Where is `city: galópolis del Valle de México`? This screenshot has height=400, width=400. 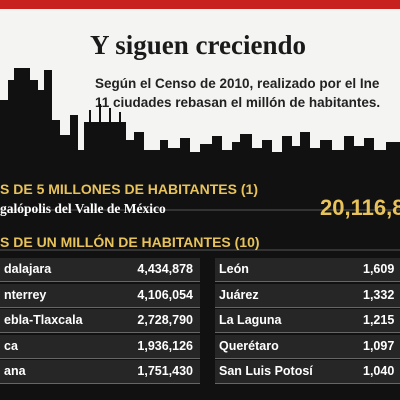
city: galópolis del Valle de México is located at coordinates (83, 208).